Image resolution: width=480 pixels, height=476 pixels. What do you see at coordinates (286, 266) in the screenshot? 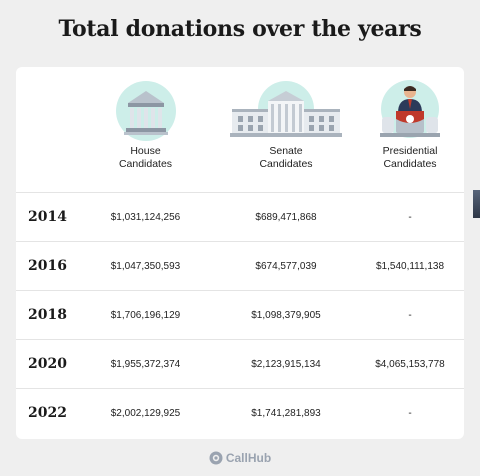
I see `cell-senate: $674,577,039` at bounding box center [286, 266].